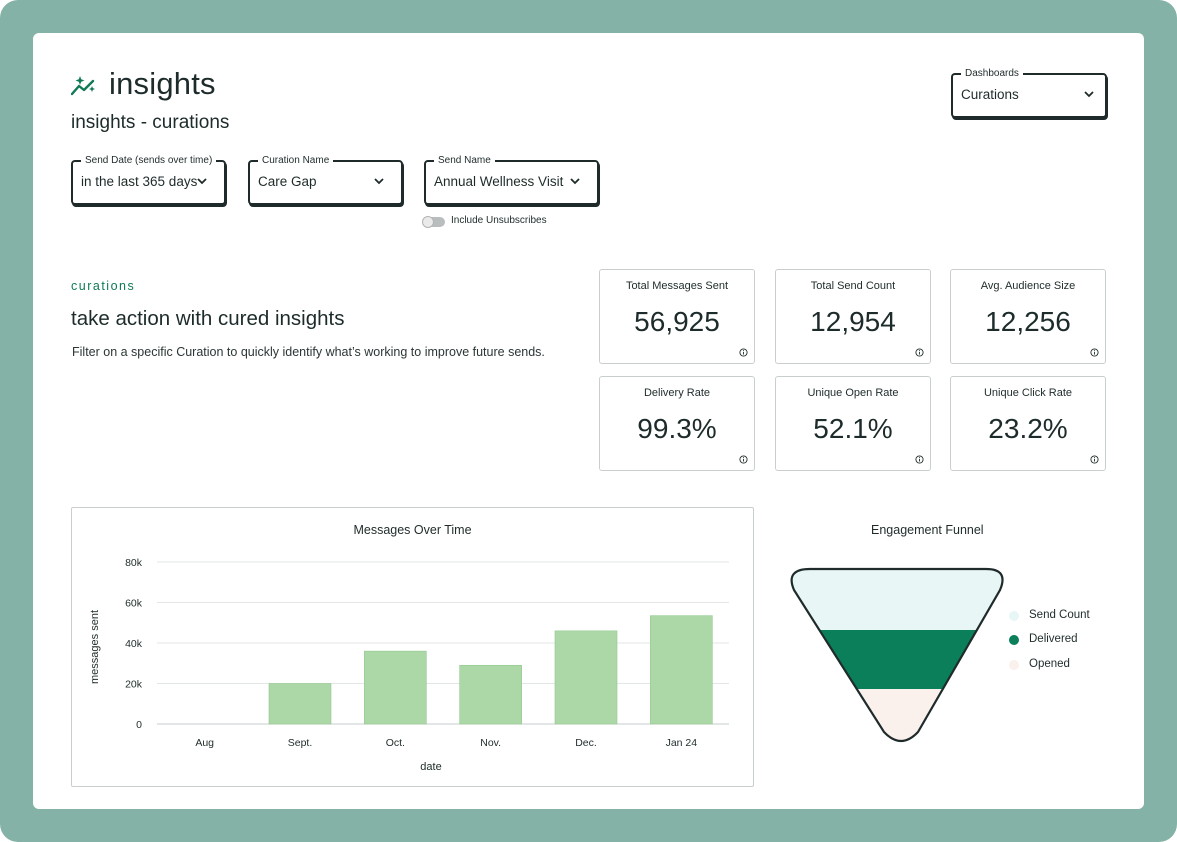 The image size is (1177, 842). I want to click on metric-label: Delivery Rate, so click(677, 393).